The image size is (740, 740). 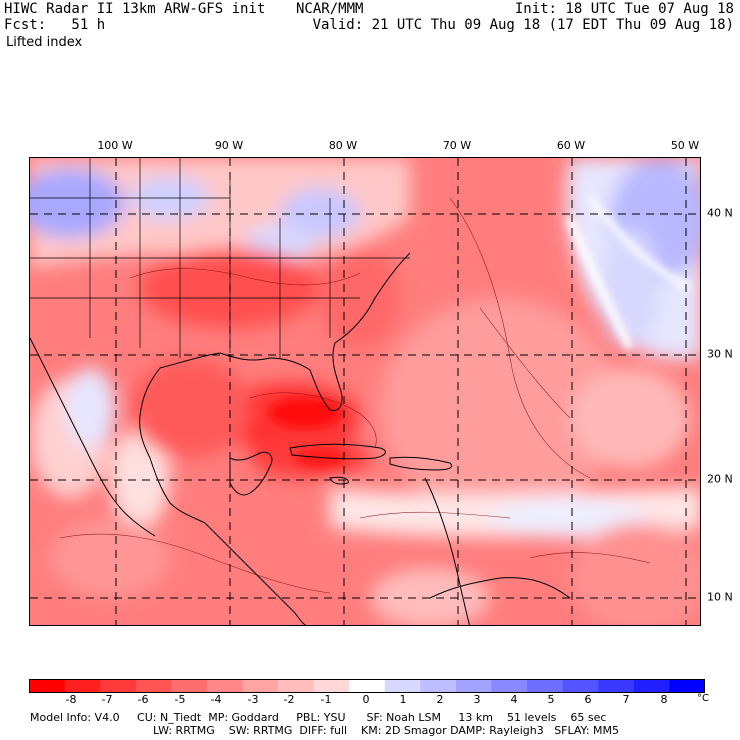 What do you see at coordinates (626, 699) in the screenshot?
I see `colorbar-label: 7` at bounding box center [626, 699].